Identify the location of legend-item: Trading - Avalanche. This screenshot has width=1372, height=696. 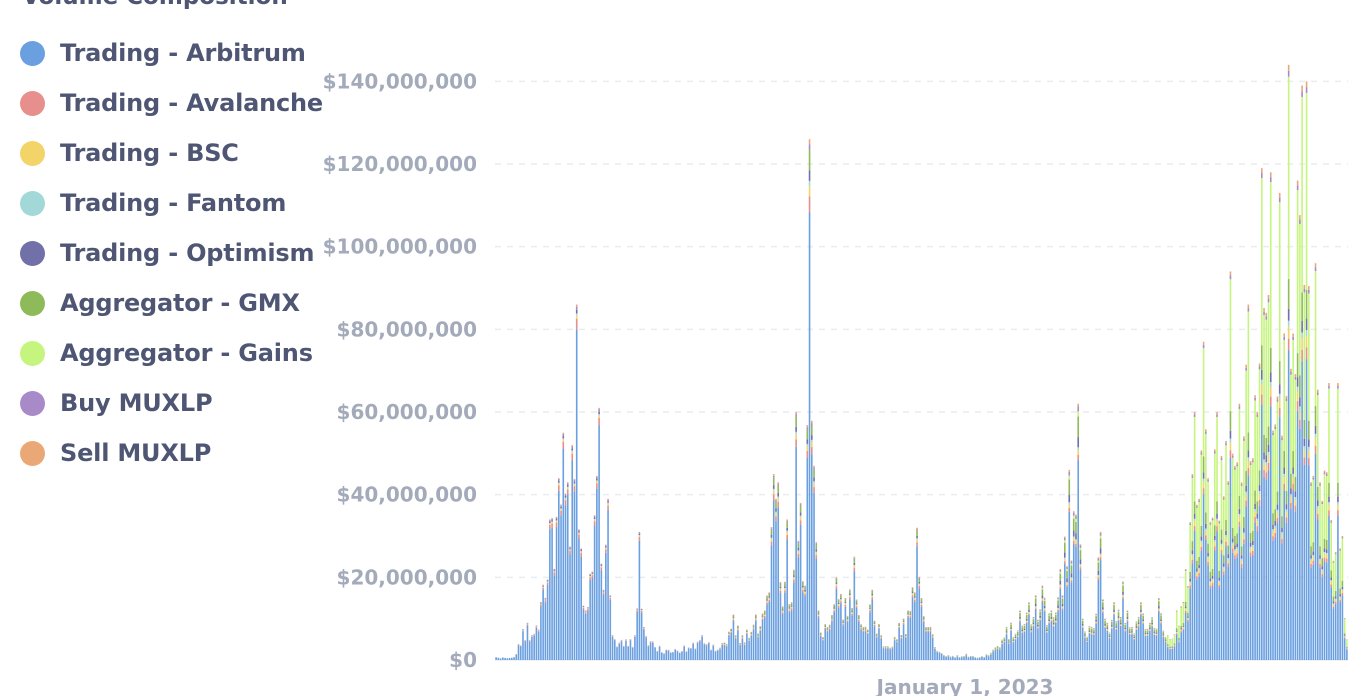
(171, 103).